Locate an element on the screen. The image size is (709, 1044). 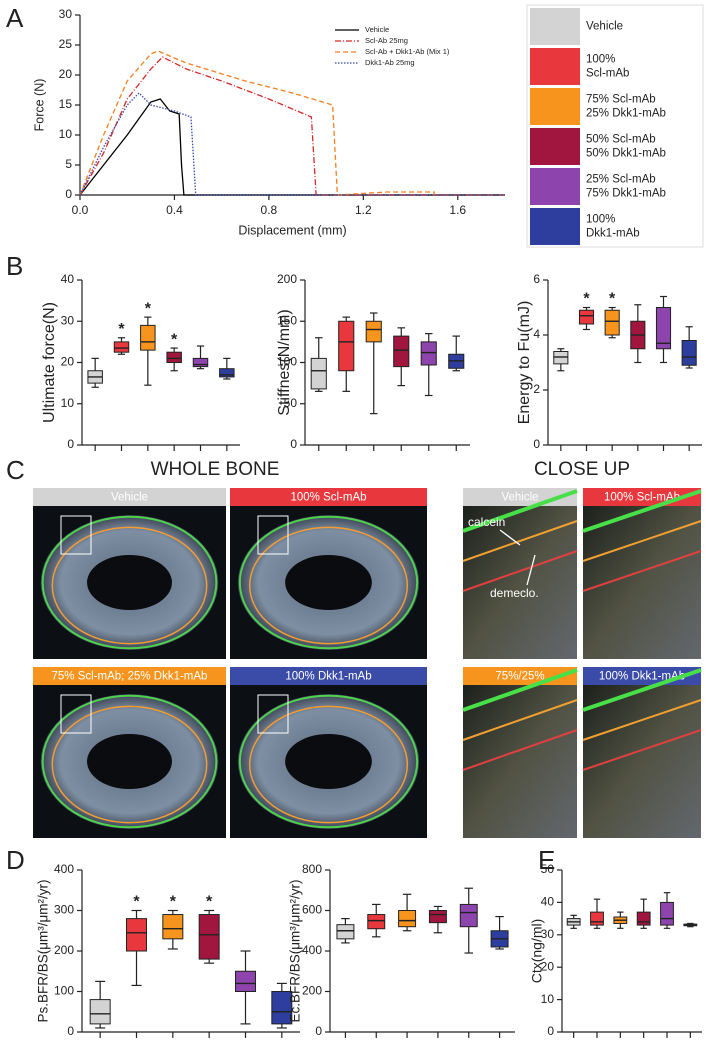
section-title: CLOSE UP is located at coordinates (582, 469).